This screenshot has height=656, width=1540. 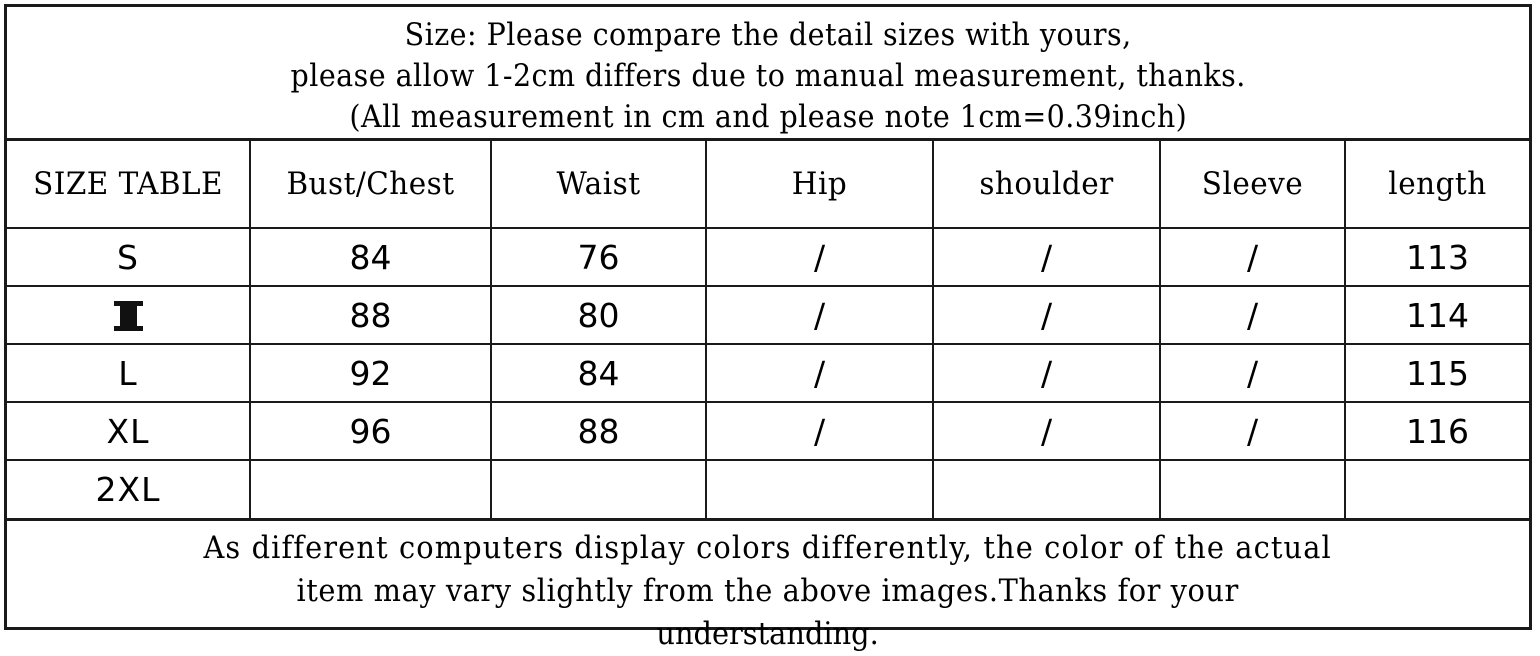 What do you see at coordinates (371, 431) in the screenshot?
I see `cell-bust: 96` at bounding box center [371, 431].